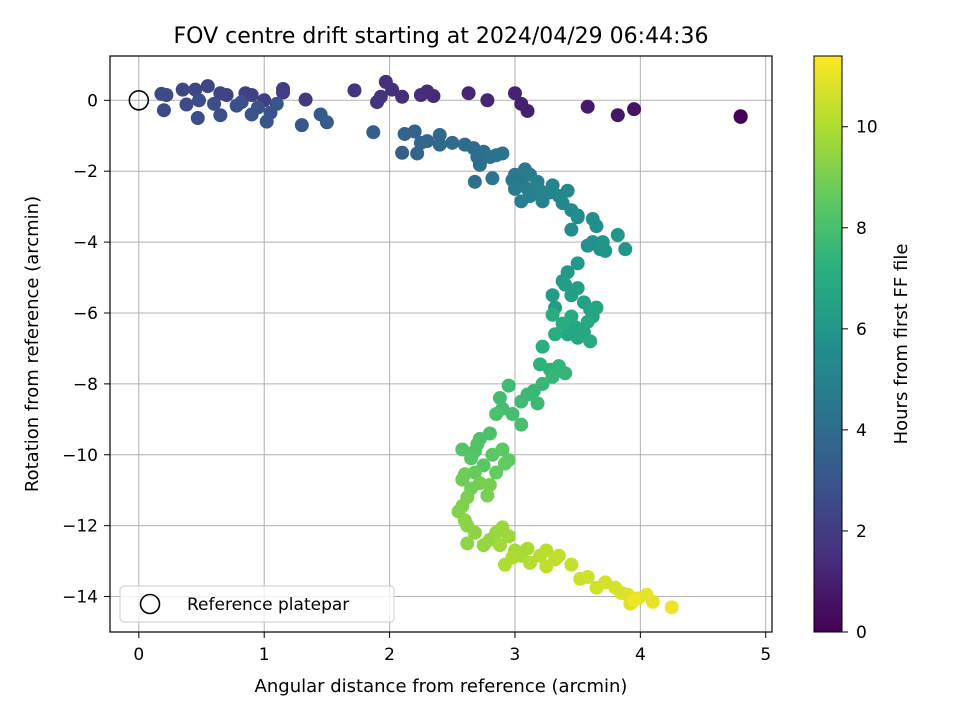 The width and height of the screenshot is (960, 724). What do you see at coordinates (389, 655) in the screenshot?
I see `x-tick-label: 2` at bounding box center [389, 655].